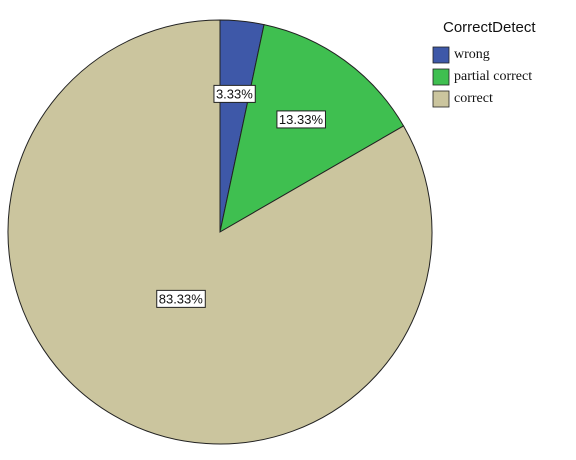 This screenshot has width=576, height=460. I want to click on data-label-group: 83.33%, so click(181, 298).